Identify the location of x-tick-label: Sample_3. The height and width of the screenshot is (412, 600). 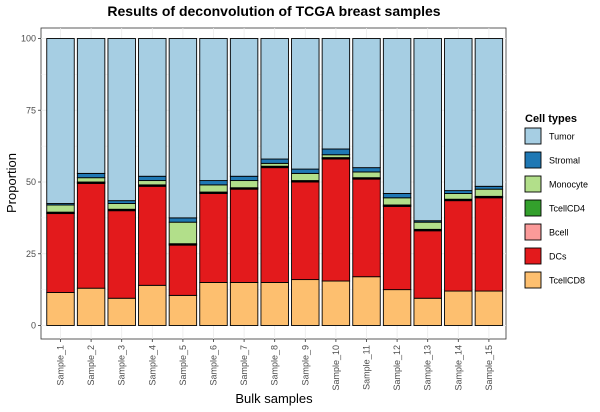
(122, 365).